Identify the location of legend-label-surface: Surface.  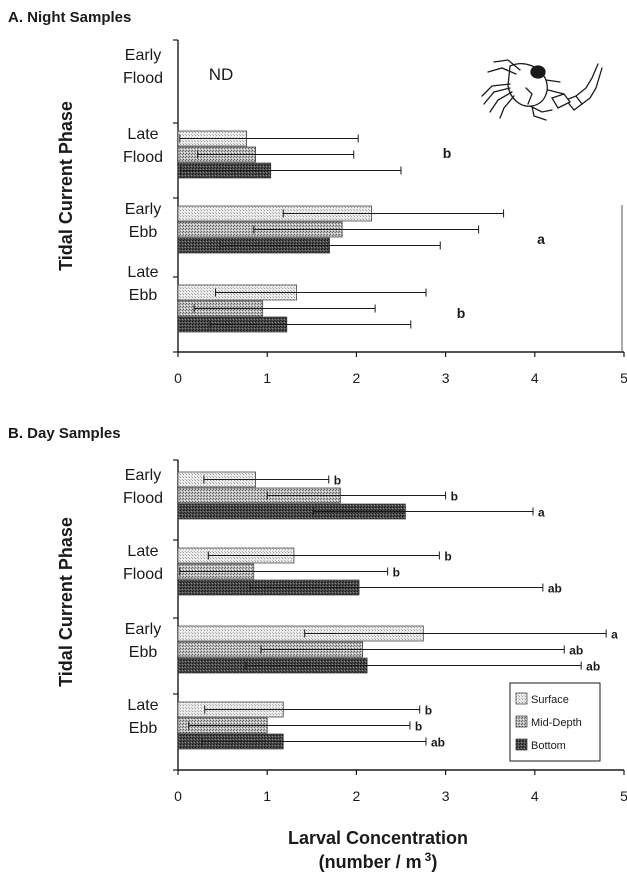
(550, 700).